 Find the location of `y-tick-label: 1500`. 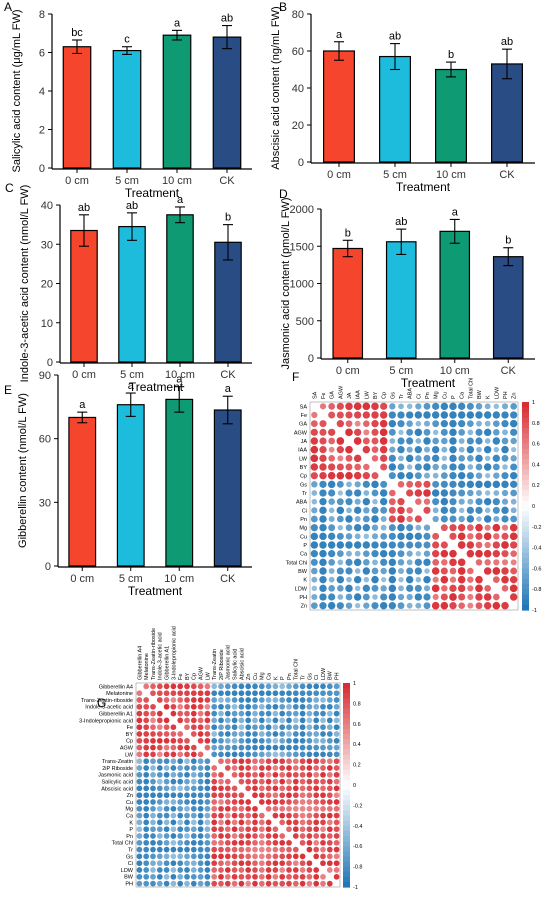

y-tick-label: 1500 is located at coordinates (302, 247).